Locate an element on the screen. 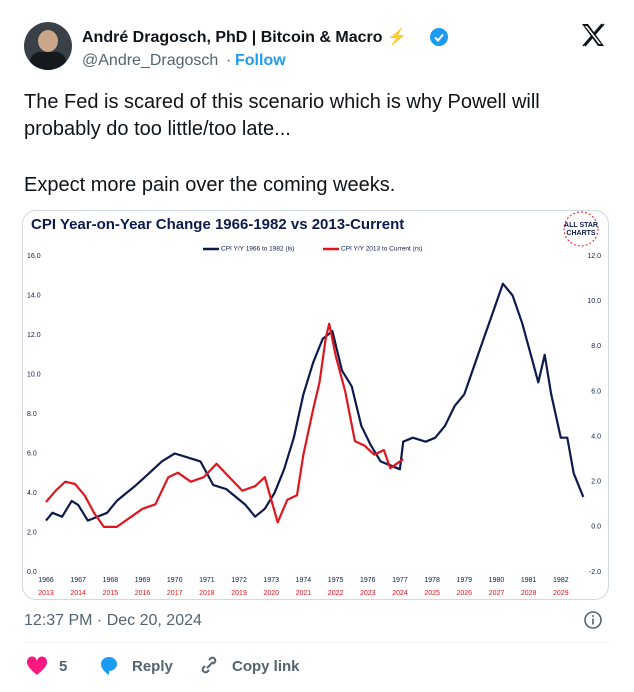 The height and width of the screenshot is (692, 634). x2-tick-label: 2018 is located at coordinates (207, 593).